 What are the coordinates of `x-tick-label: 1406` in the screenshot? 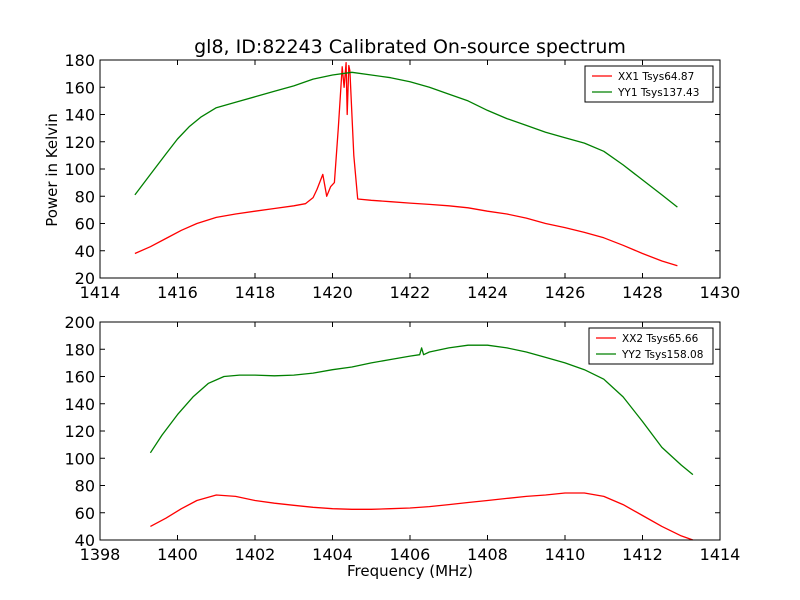 It's located at (410, 554).